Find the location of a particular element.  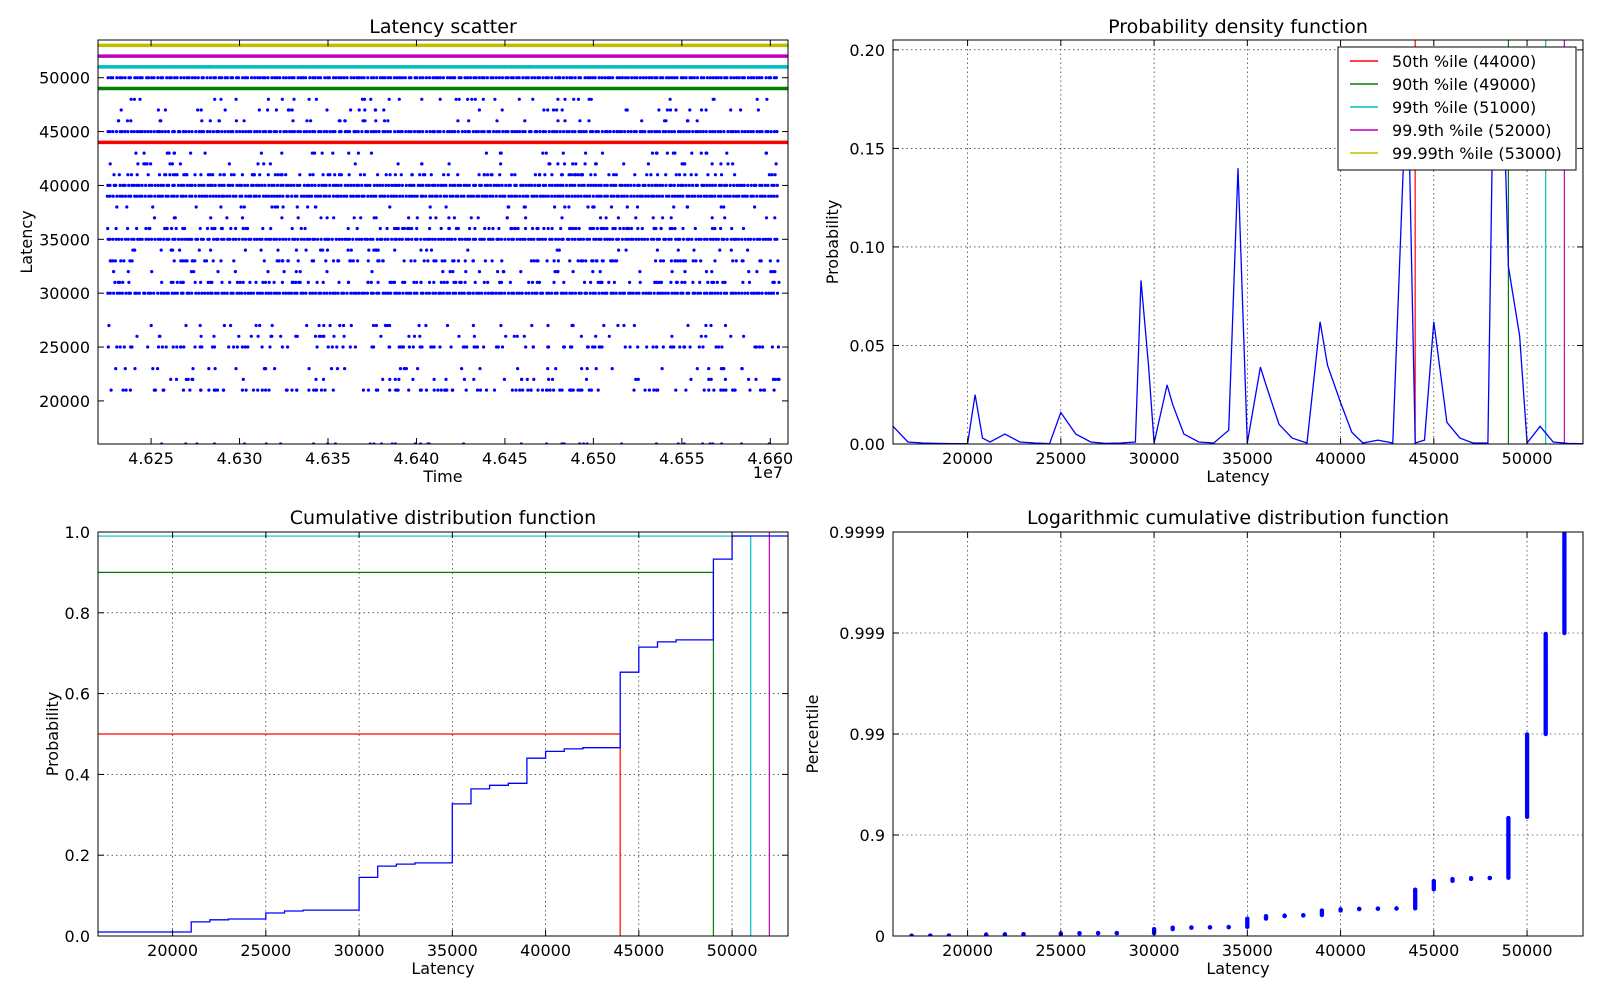

y-axis-label: Latency is located at coordinates (26, 241).